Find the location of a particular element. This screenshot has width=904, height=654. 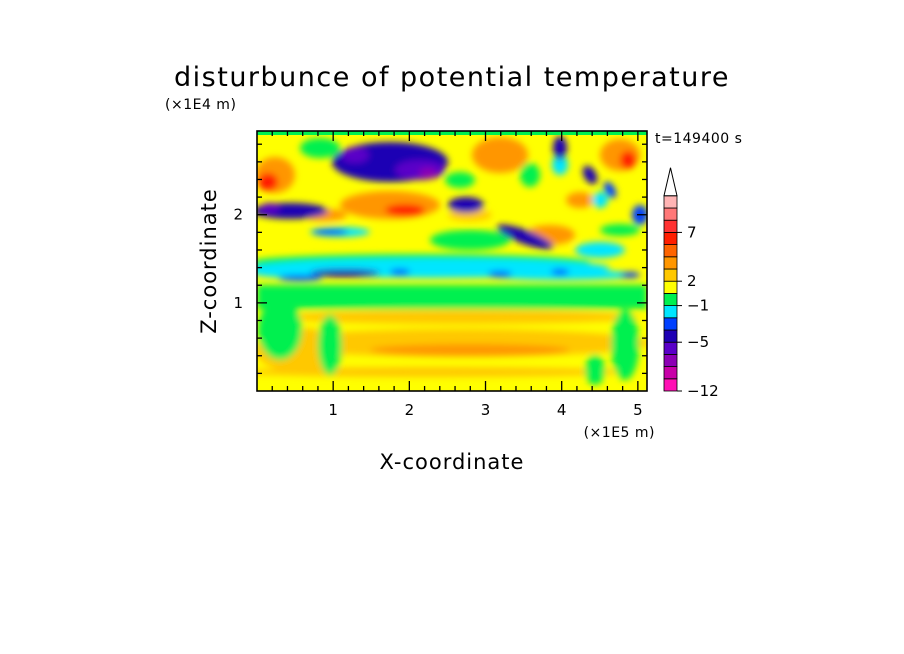

y-tick-label: 1 is located at coordinates (238, 303).